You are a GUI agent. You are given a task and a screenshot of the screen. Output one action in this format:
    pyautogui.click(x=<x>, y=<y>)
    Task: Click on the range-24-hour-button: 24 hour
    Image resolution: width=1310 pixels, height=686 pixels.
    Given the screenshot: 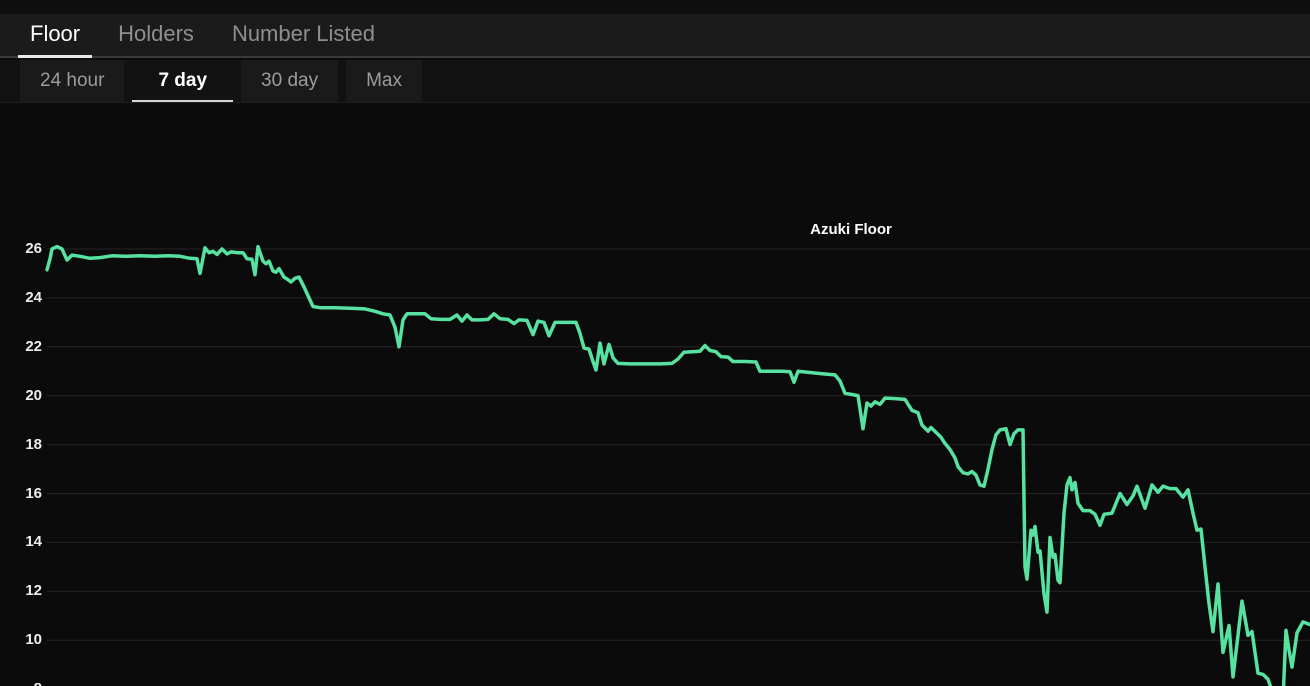 What is the action you would take?
    pyautogui.click(x=72, y=81)
    